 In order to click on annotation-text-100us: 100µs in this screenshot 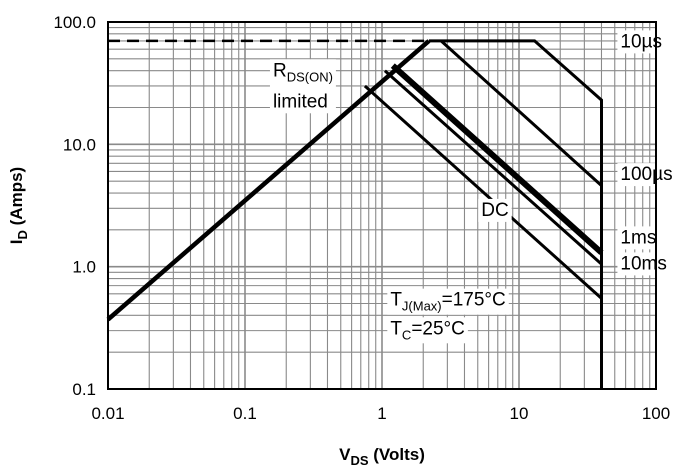, I will do `click(646, 174)`.